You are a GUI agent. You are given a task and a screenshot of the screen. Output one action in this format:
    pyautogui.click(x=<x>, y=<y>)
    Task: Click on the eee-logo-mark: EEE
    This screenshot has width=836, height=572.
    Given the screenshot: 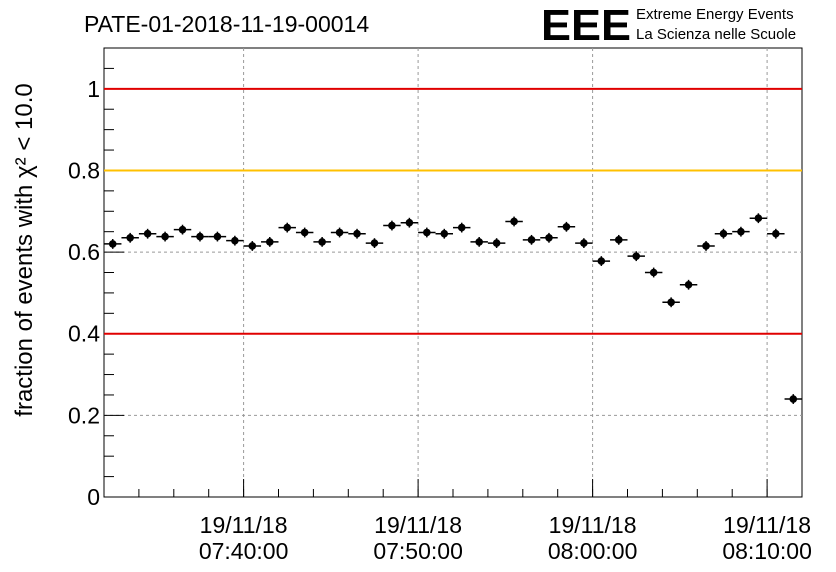 What is the action you would take?
    pyautogui.click(x=586, y=25)
    